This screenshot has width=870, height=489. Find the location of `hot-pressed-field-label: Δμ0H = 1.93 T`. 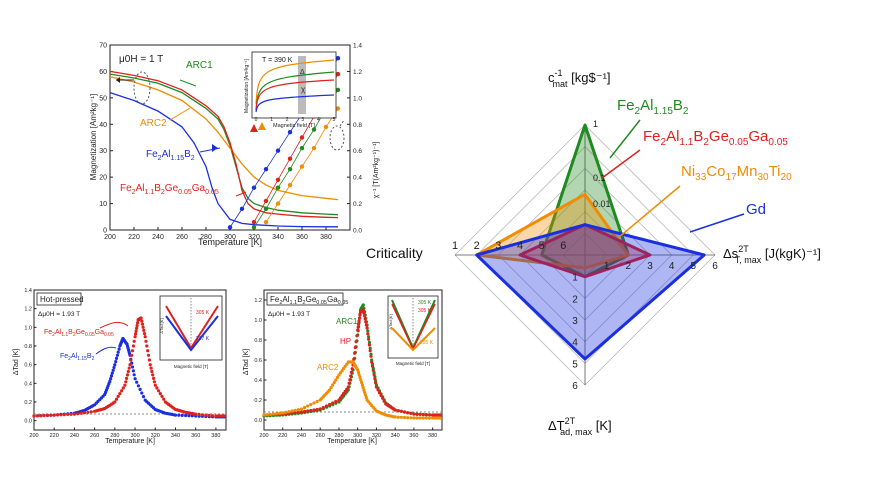

hot-pressed-field-label: Δμ0H = 1.93 T is located at coordinates (59, 314).